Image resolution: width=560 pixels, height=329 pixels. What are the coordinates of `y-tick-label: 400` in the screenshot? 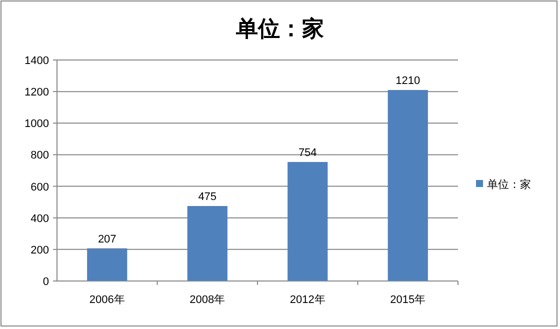 It's located at (39, 218).